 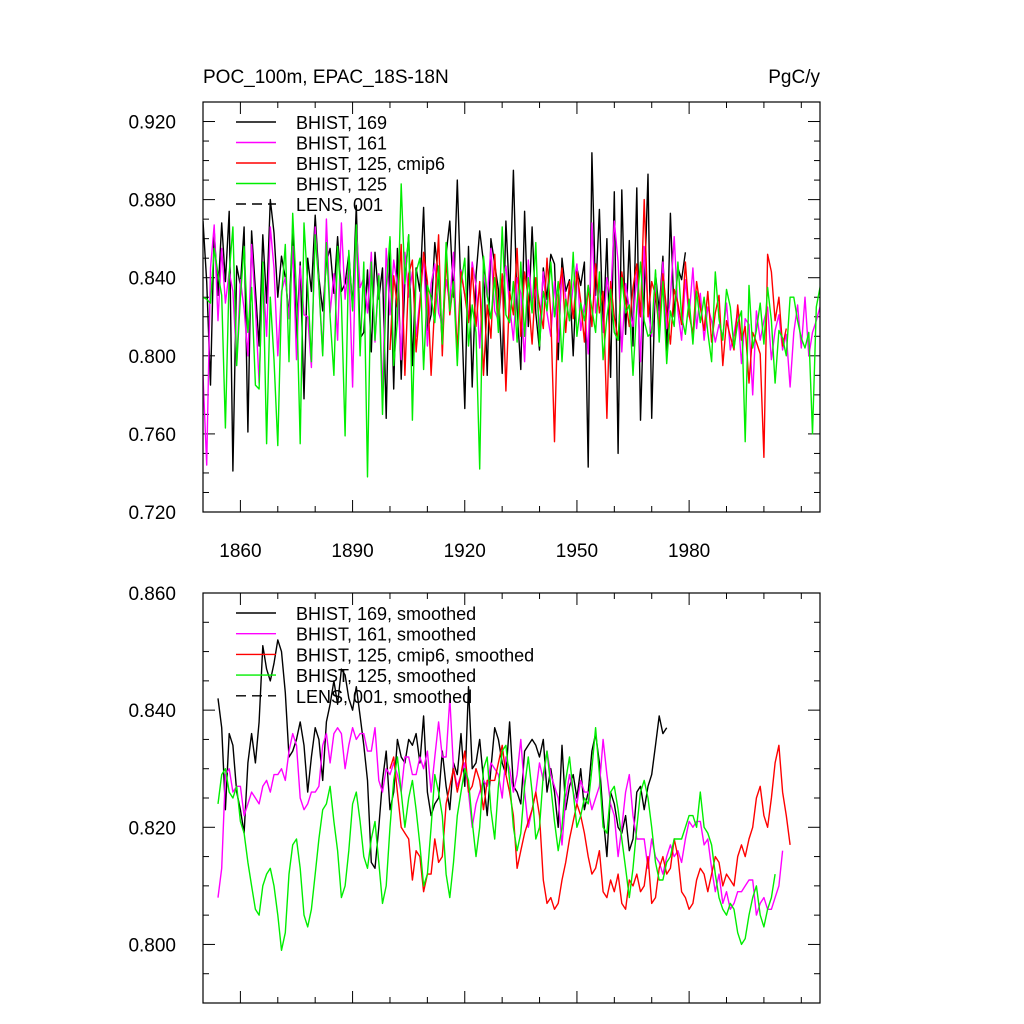 What do you see at coordinates (152, 279) in the screenshot?
I see `top-ytick-label: 0.840` at bounding box center [152, 279].